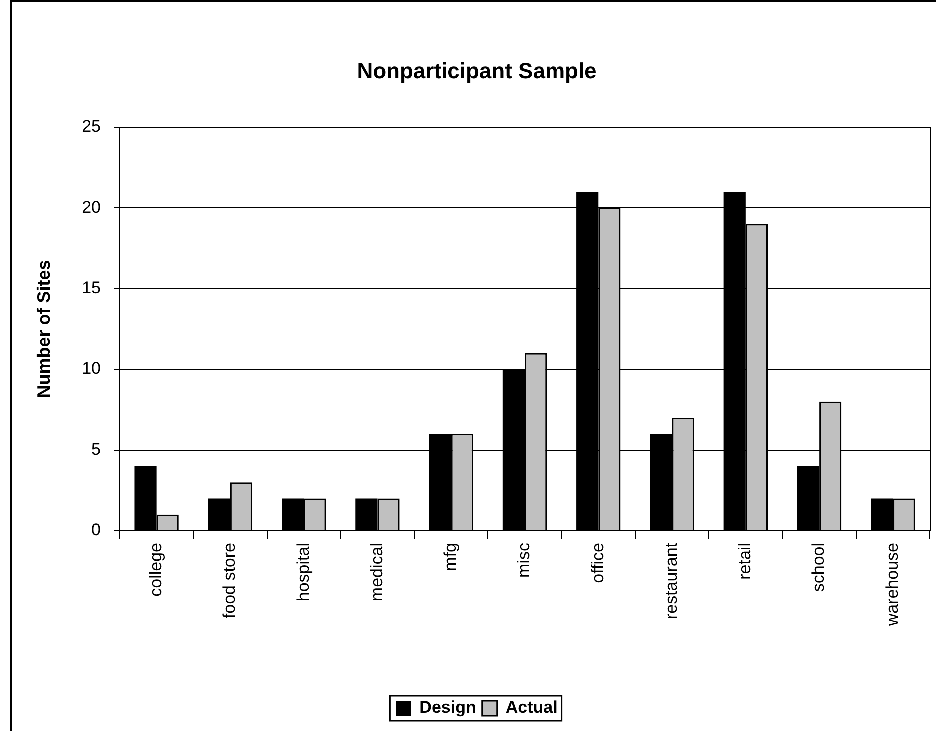 The height and width of the screenshot is (731, 936). What do you see at coordinates (91, 126) in the screenshot?
I see `y-tick-label: 25` at bounding box center [91, 126].